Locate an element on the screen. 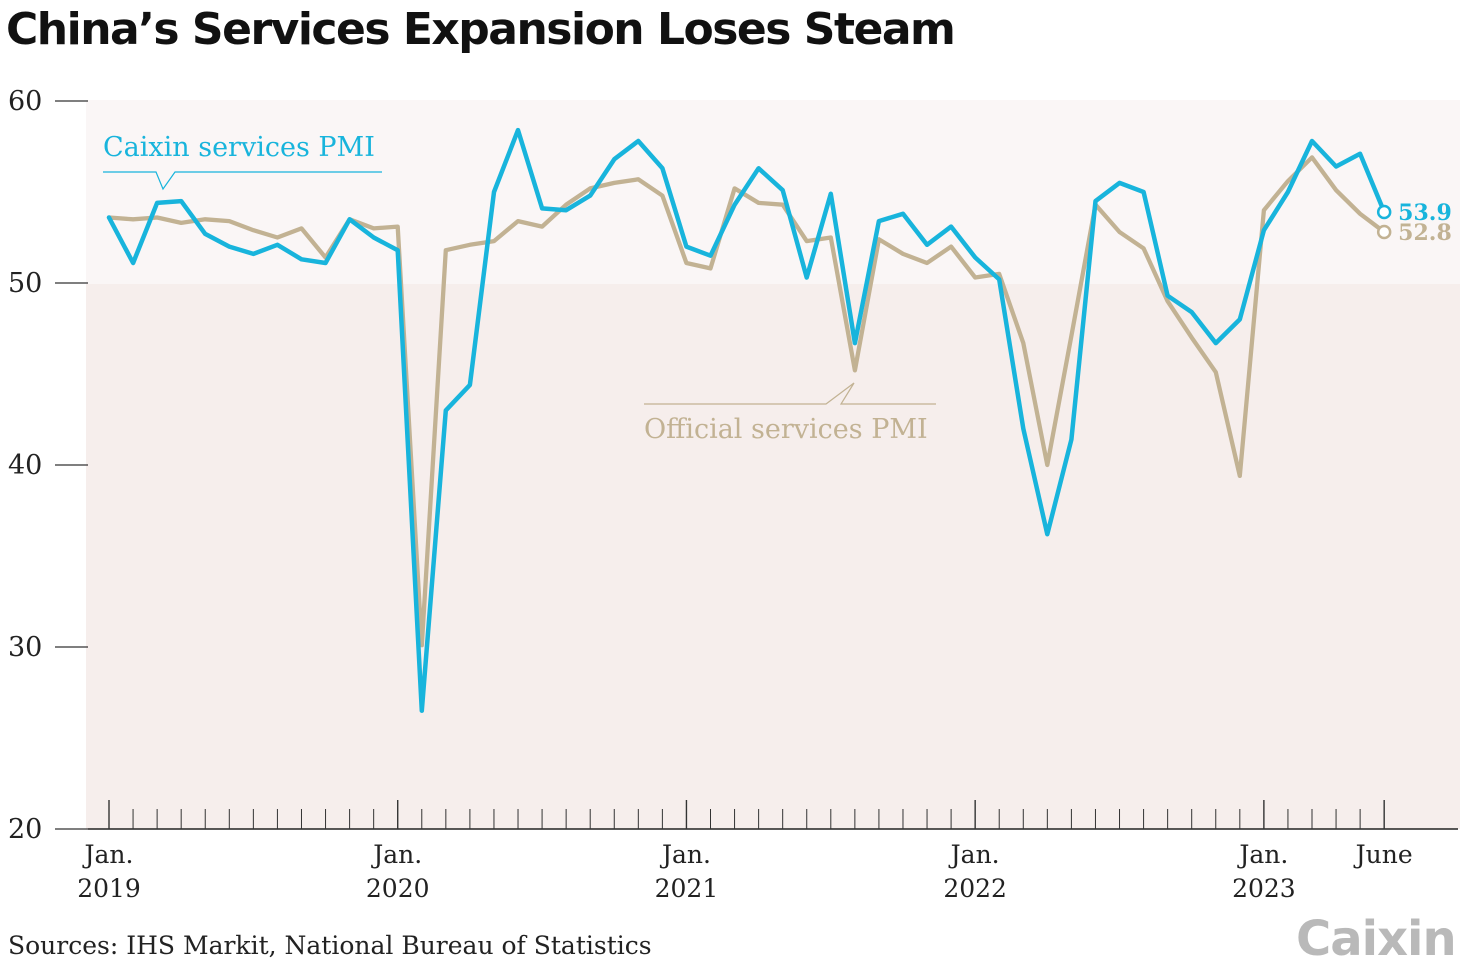 This screenshot has width=1470, height=980. x-tick-label-year-2022-01: 2022 is located at coordinates (975, 888).